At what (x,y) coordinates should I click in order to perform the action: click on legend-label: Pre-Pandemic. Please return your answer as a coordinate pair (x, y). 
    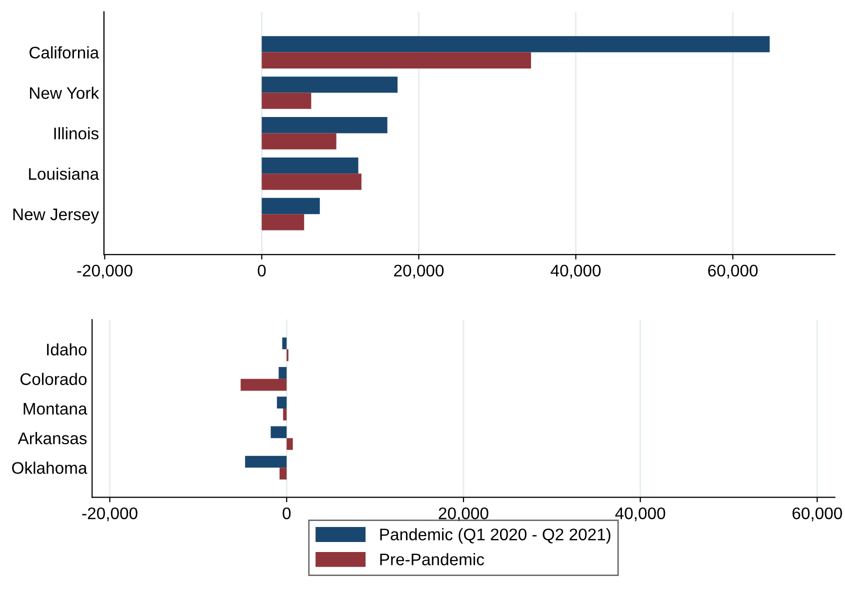
    Looking at the image, I should click on (432, 559).